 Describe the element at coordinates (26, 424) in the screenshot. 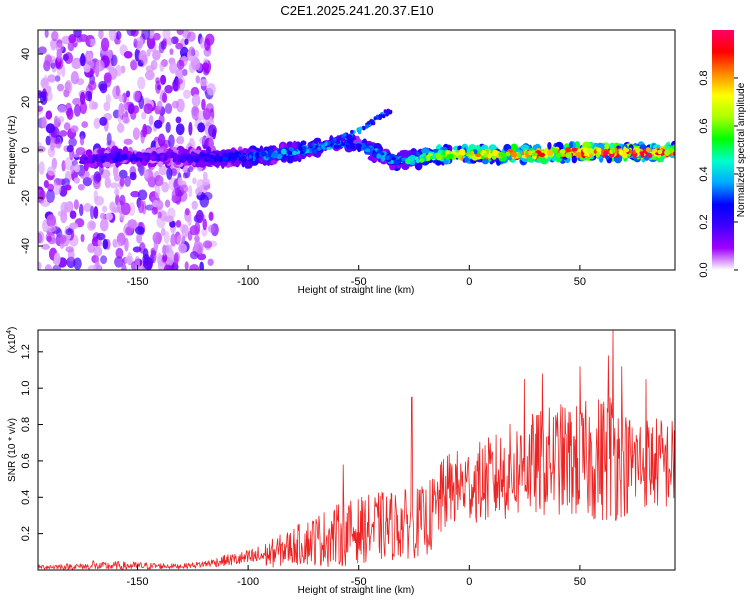

I see `snr-ytick-label: 0.8` at that location.